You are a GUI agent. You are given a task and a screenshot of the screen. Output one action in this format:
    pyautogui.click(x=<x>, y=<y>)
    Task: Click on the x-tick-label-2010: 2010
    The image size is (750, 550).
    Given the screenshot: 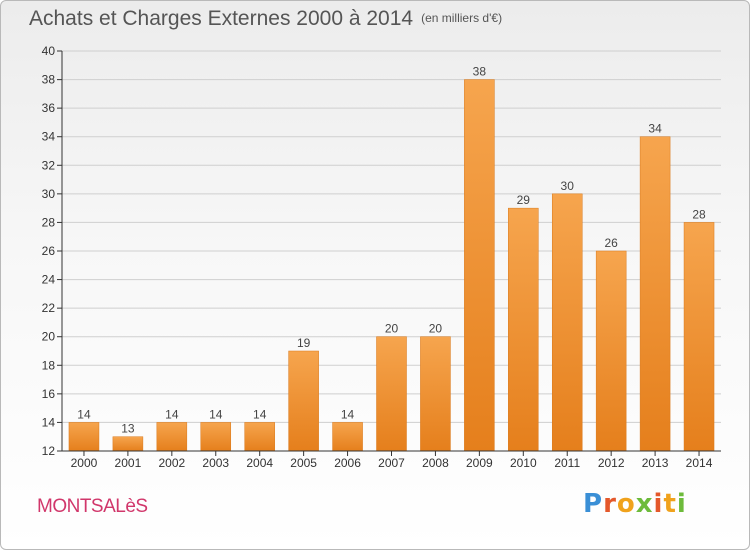 What is the action you would take?
    pyautogui.click(x=523, y=463)
    